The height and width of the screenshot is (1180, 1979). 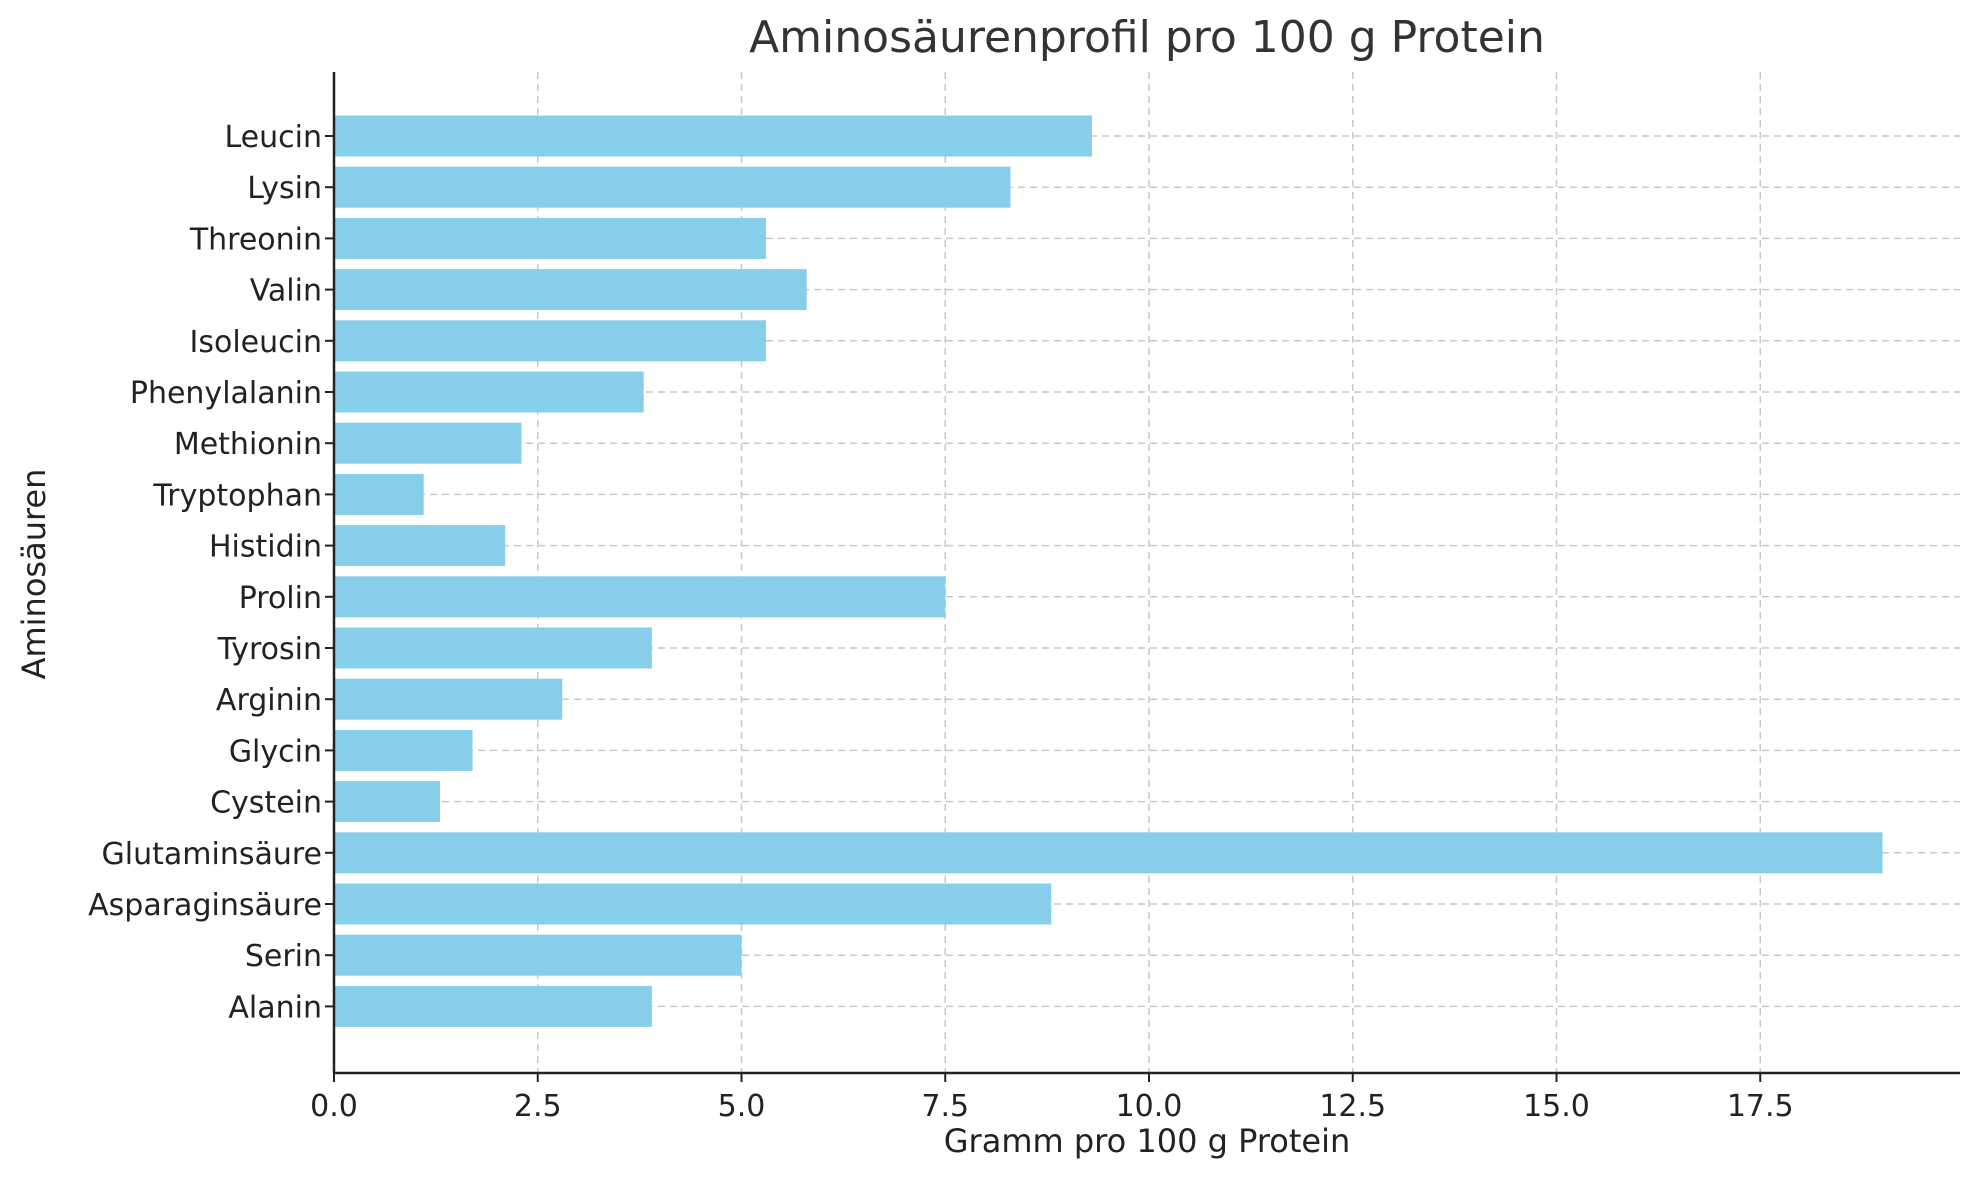 I want to click on y-tick-label: Glutaminsäure, so click(x=212, y=854).